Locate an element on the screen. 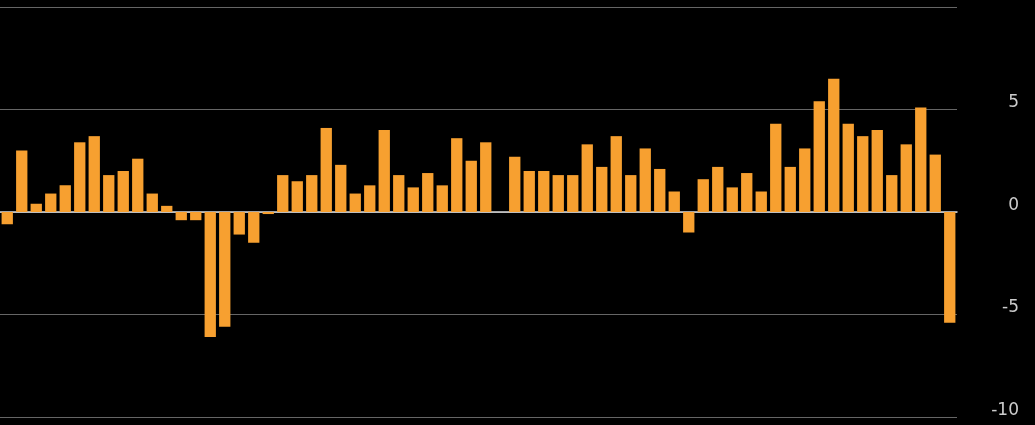 This screenshot has width=1035, height=425. y-tick-label: -5 is located at coordinates (1010, 306).